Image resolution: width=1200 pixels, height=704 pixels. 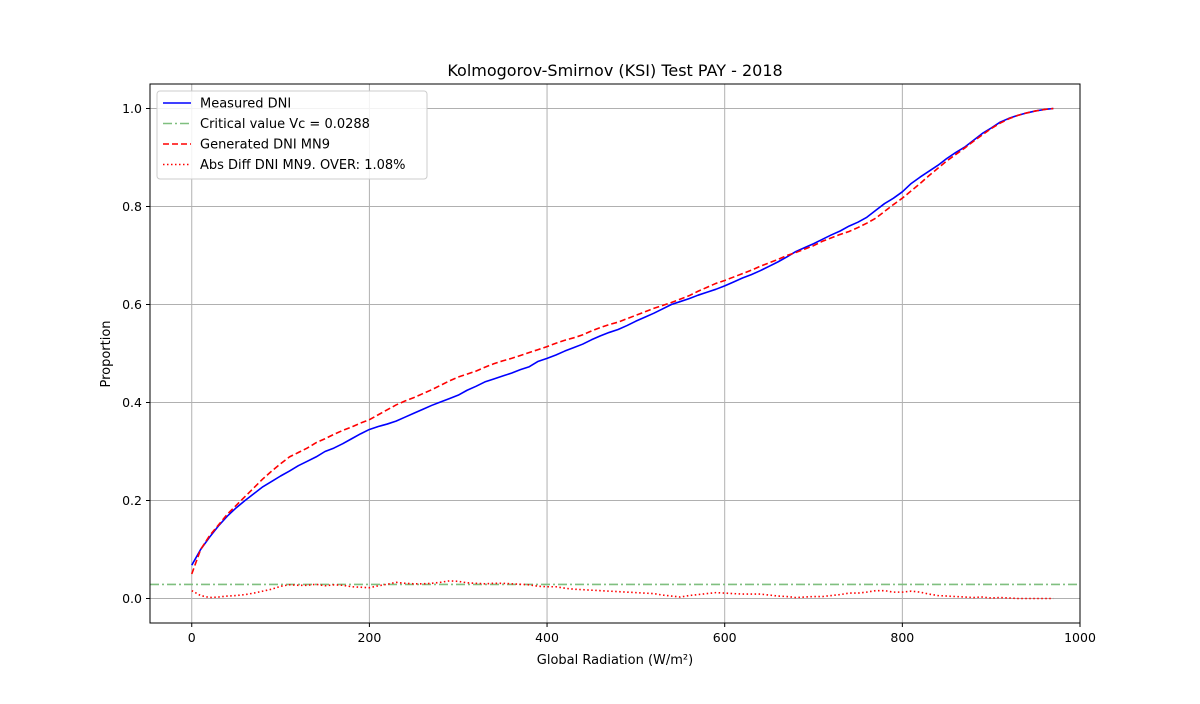 What do you see at coordinates (132, 206) in the screenshot?
I see `y-tick-label: 0.8` at bounding box center [132, 206].